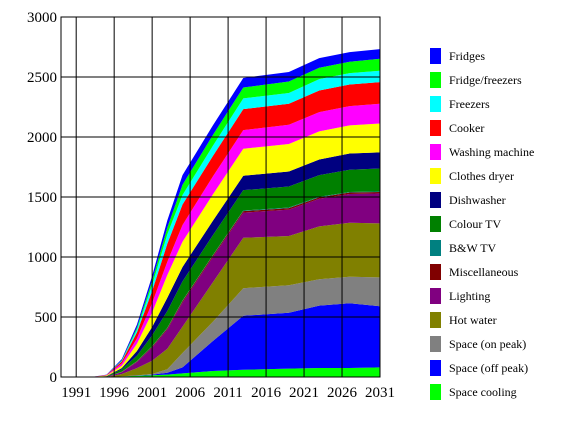 The height and width of the screenshot is (424, 563). I want to click on legend-label: Colour TV, so click(475, 224).